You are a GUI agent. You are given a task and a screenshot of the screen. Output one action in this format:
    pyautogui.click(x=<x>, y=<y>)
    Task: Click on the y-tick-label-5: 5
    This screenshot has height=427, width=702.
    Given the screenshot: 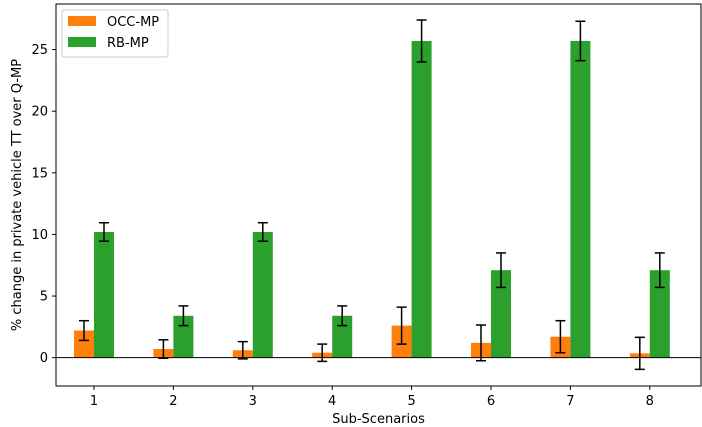 What is the action you would take?
    pyautogui.click(x=44, y=297)
    